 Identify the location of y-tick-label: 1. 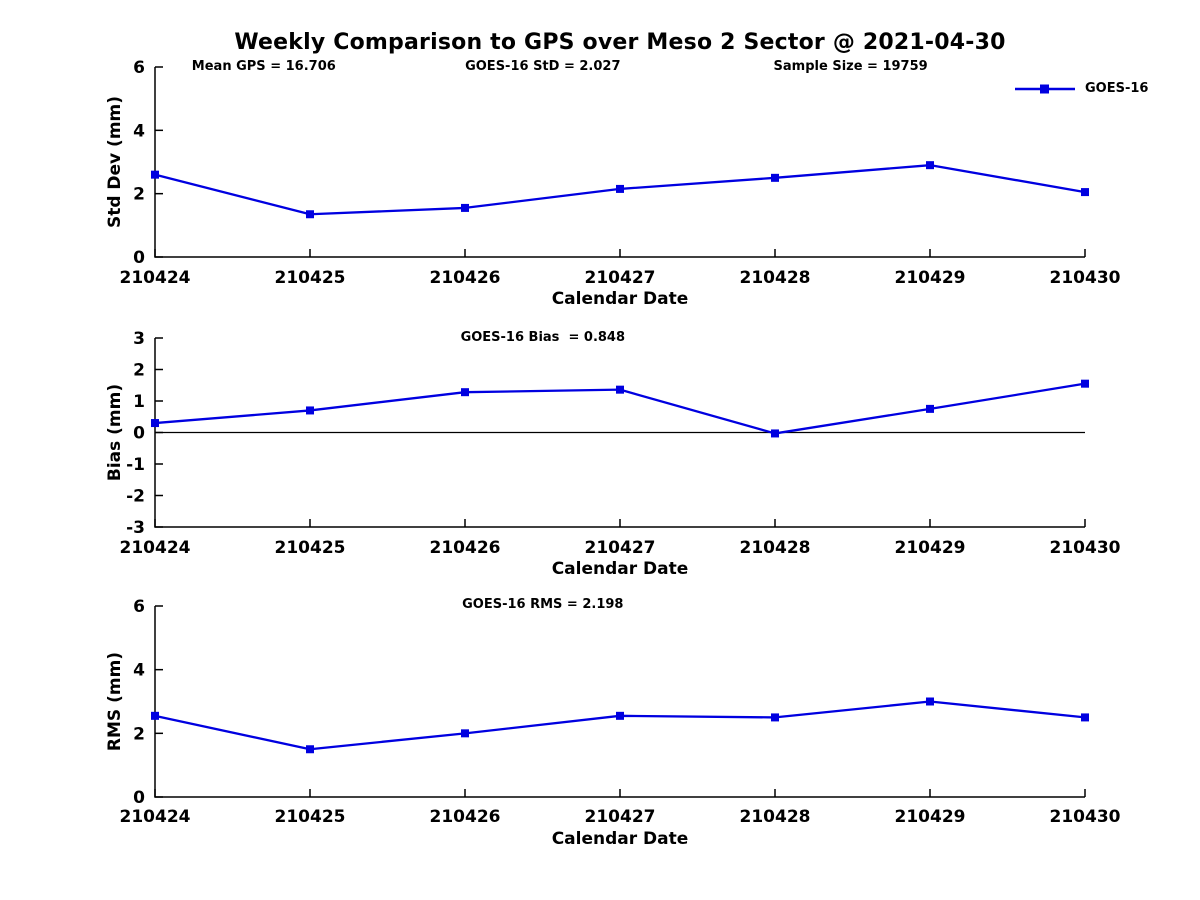
(139, 402).